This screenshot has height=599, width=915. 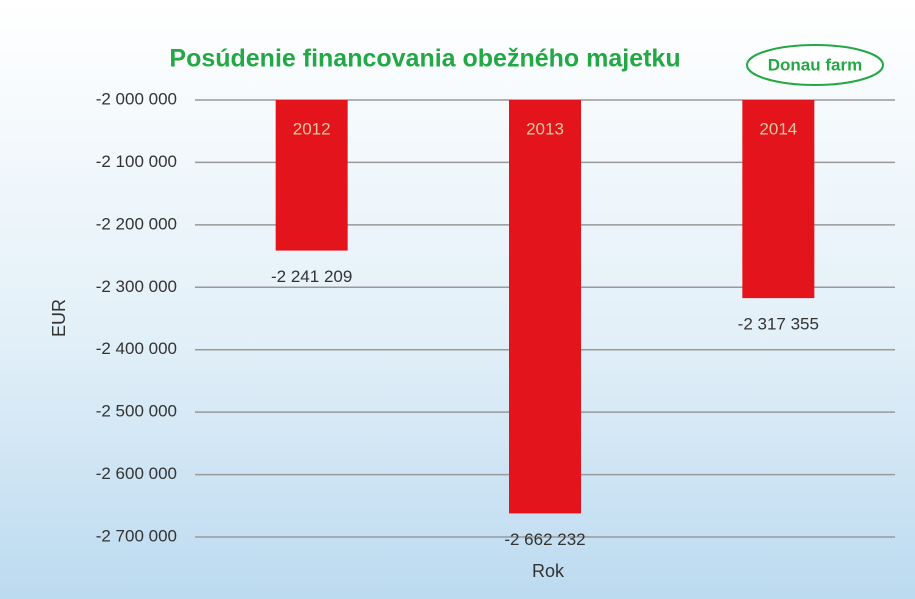 What do you see at coordinates (59, 318) in the screenshot?
I see `y-axis-label: EUR` at bounding box center [59, 318].